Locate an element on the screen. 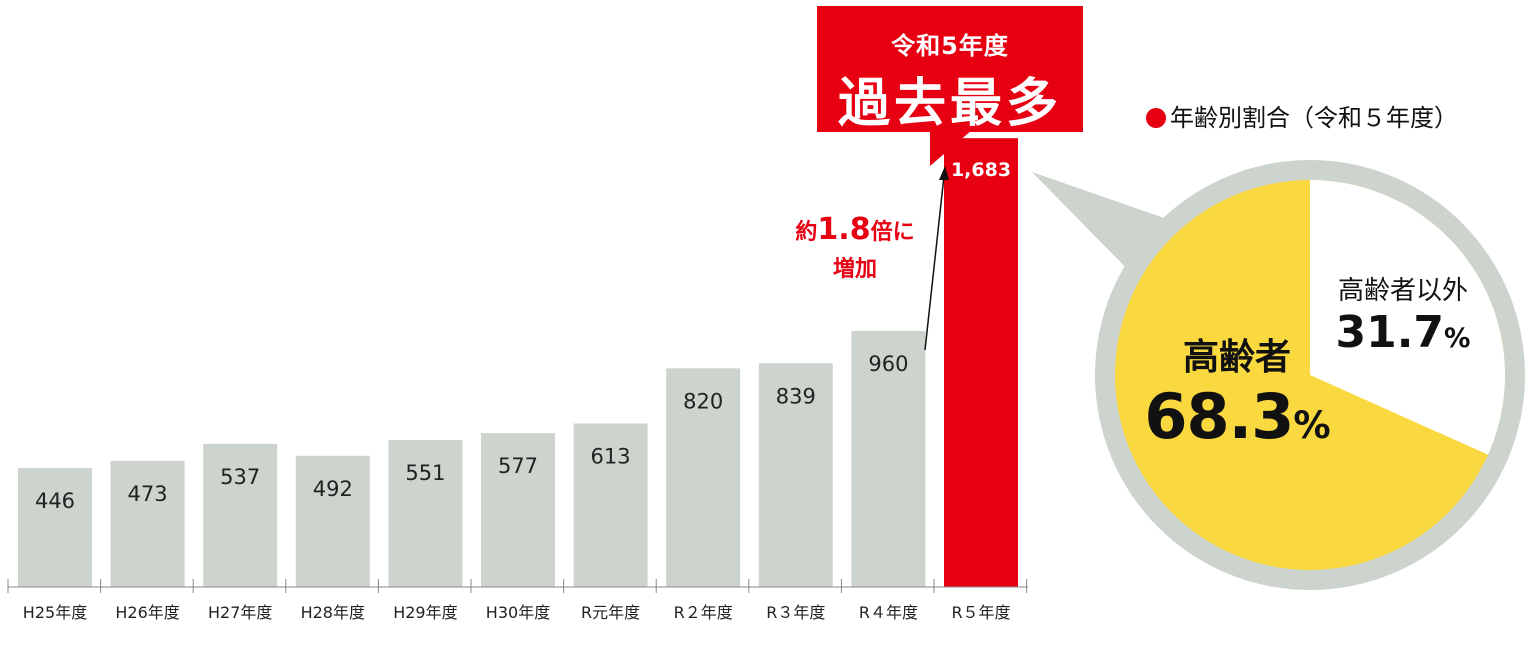  slice-value-other: 31.7% is located at coordinates (1403, 332).